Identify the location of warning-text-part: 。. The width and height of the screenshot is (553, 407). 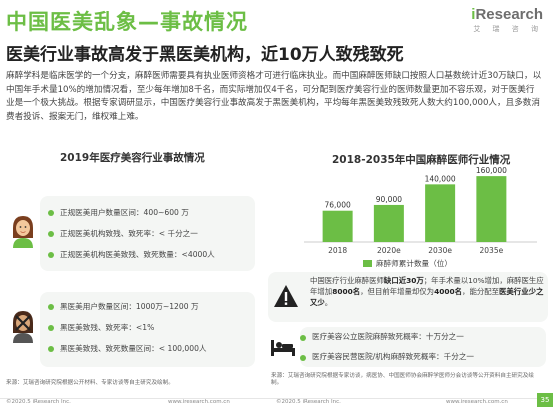
(328, 302).